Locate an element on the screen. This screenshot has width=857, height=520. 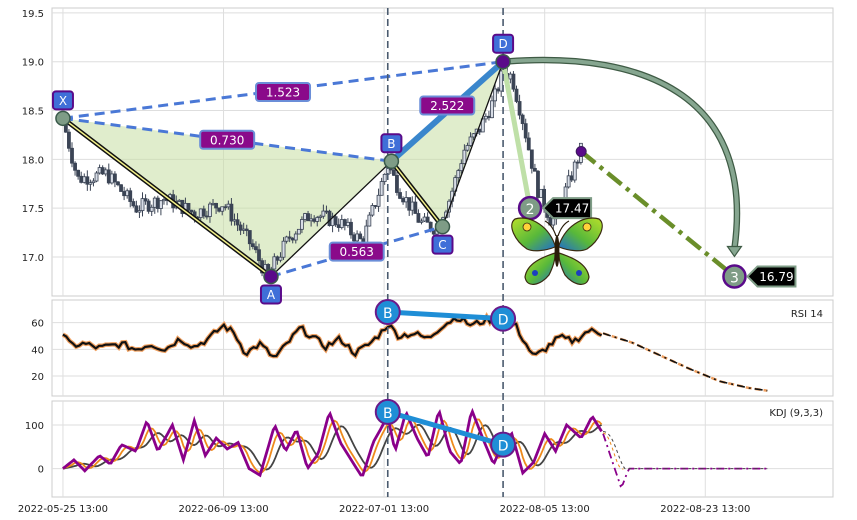
x-tick-label: 2022-05-25 13:00 is located at coordinates (63, 509).